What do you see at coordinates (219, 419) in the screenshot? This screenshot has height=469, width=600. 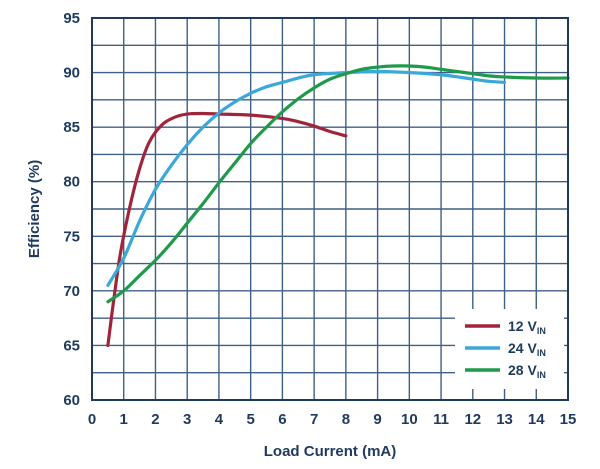 I see `x-tick-label: 4` at bounding box center [219, 419].